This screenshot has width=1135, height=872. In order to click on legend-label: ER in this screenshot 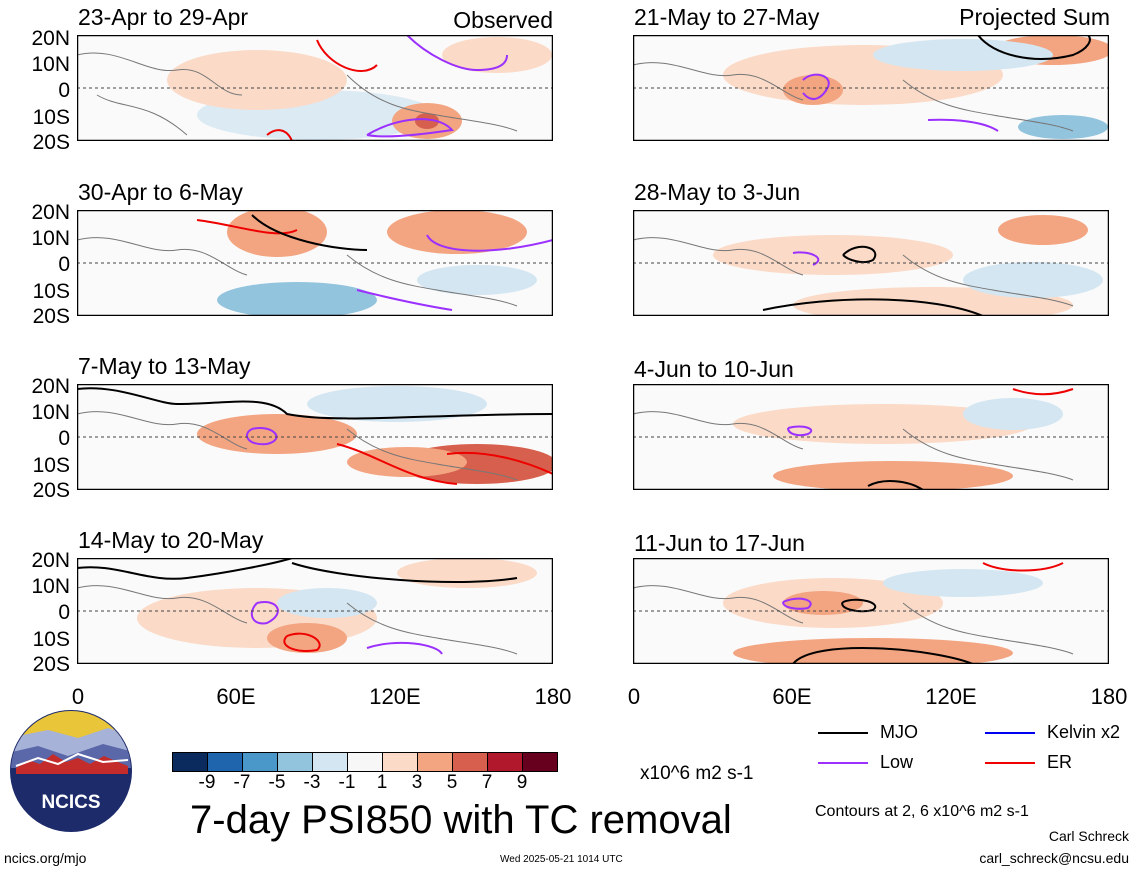, I will do `click(1060, 762)`.